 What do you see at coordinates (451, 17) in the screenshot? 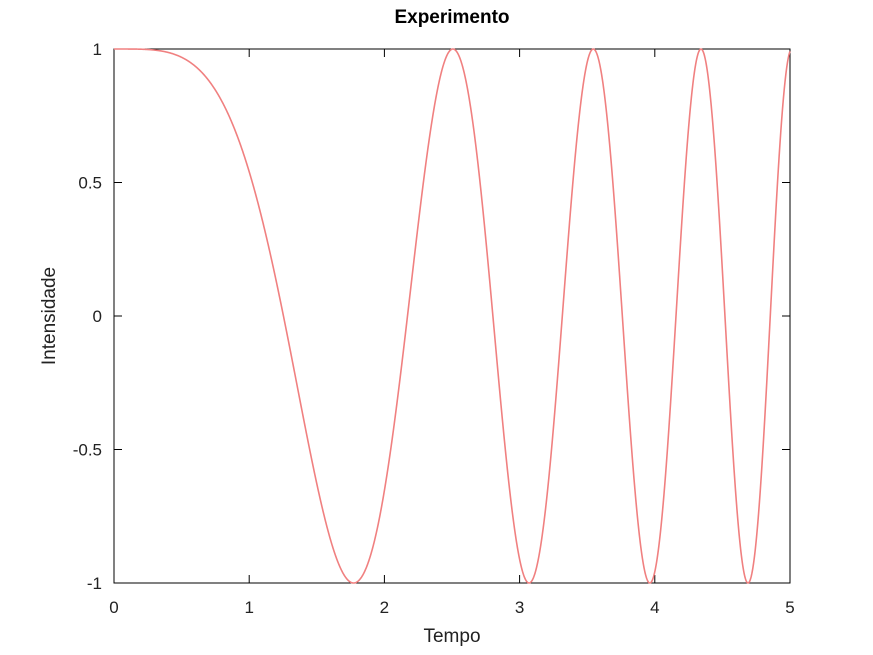
I see `chart-title: Experimento` at bounding box center [451, 17].